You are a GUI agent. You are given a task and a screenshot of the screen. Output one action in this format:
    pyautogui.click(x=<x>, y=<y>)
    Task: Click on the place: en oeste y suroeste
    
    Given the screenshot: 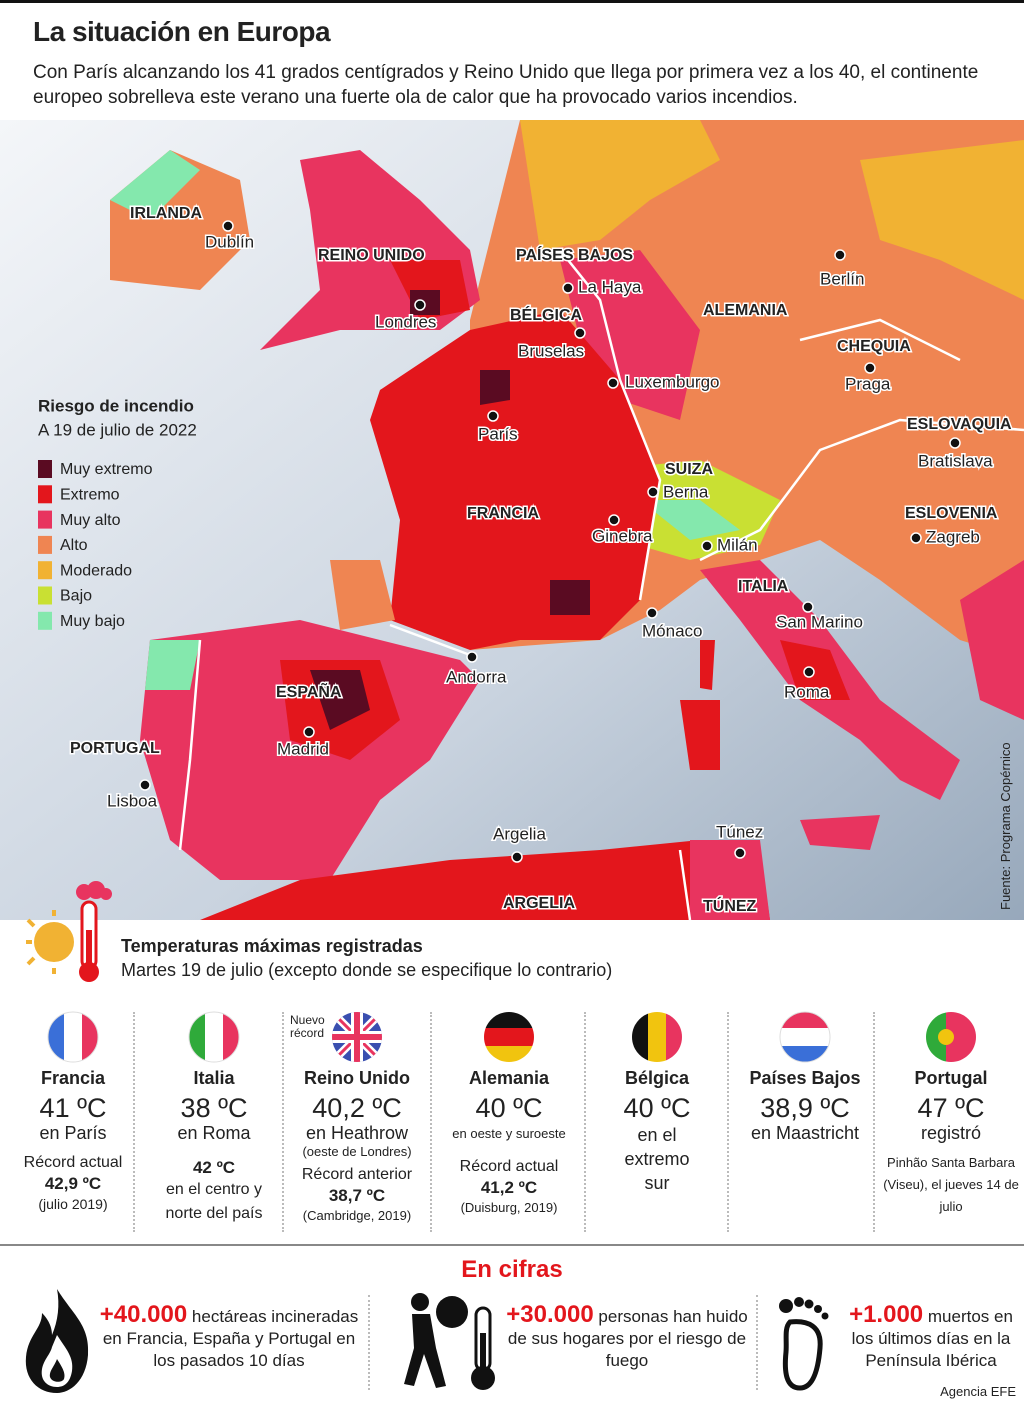 What is the action you would take?
    pyautogui.click(x=509, y=1133)
    